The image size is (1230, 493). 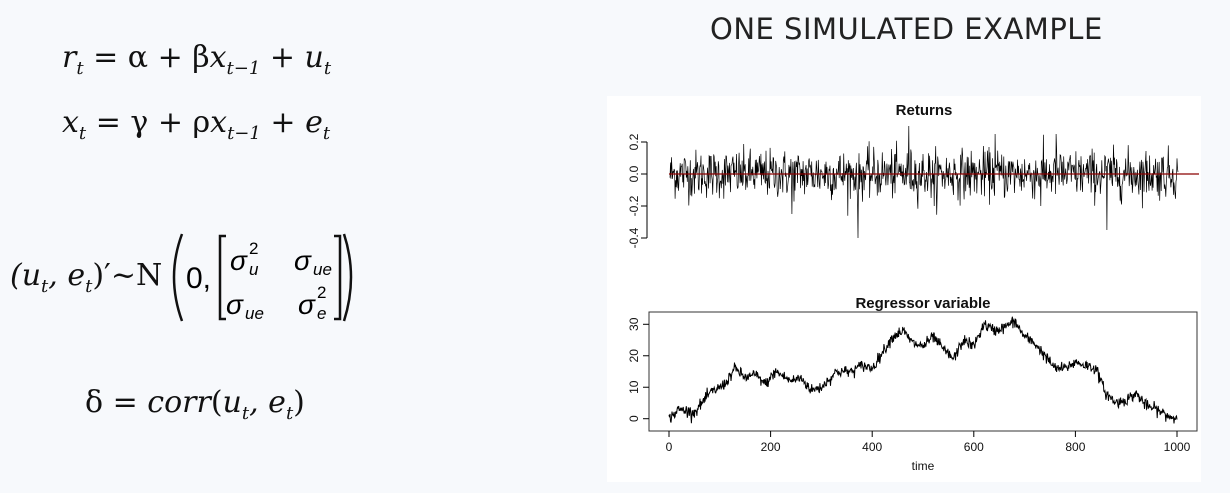 I want to click on regressor-x-tick-label: 1000, so click(x=1177, y=447).